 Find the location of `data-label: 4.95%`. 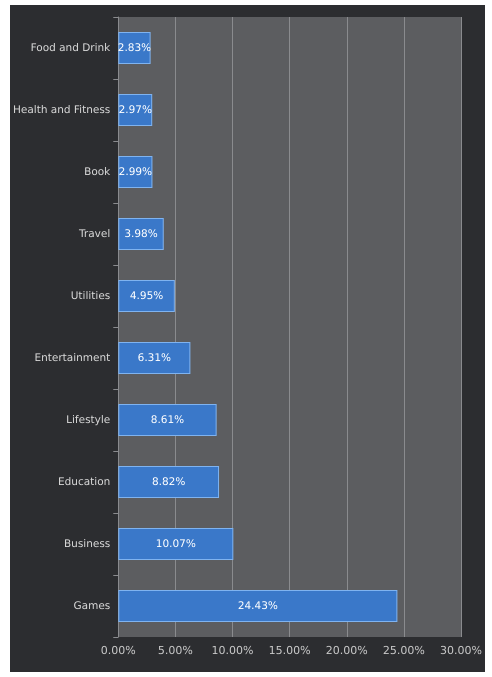

data-label: 4.95% is located at coordinates (147, 296).